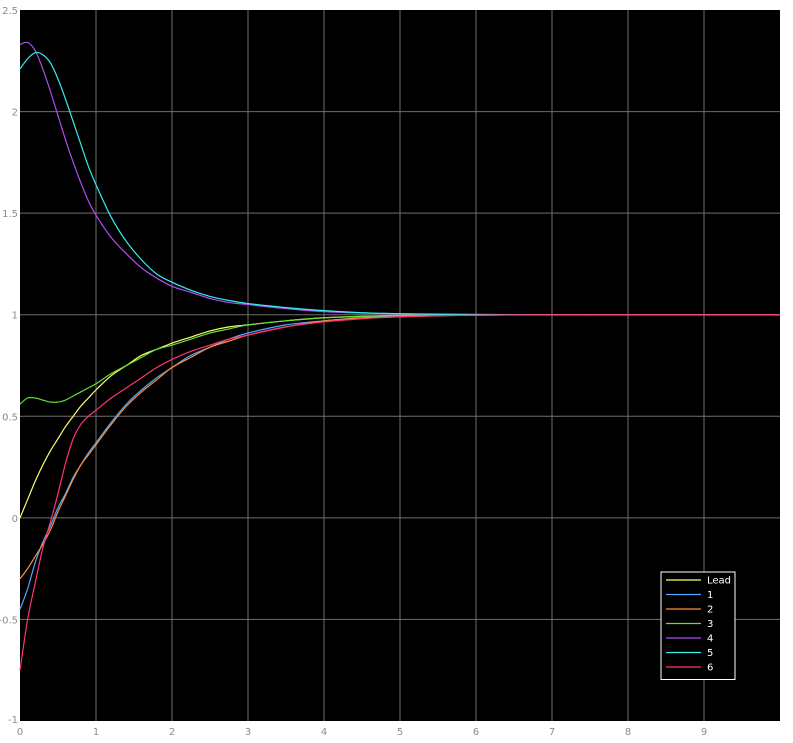 This screenshot has width=793, height=743. I want to click on y-tick-label: 1, so click(15, 316).